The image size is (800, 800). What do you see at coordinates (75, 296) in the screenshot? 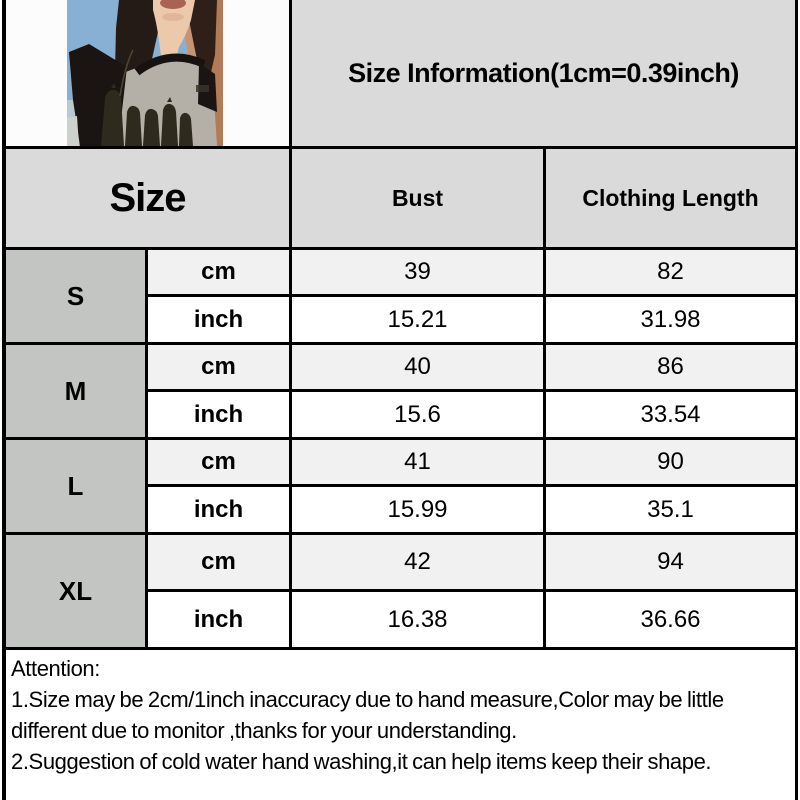
I see `size-label-s: S` at bounding box center [75, 296].